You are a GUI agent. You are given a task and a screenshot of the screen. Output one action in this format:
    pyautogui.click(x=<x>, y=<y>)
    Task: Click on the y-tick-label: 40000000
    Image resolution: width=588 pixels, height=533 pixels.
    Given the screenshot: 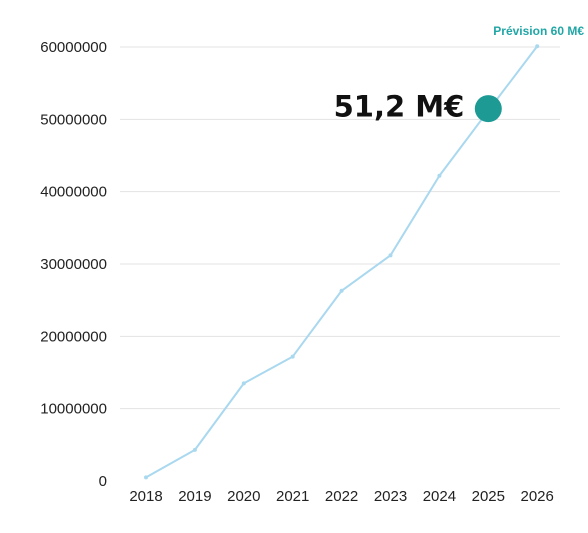 What is the action you would take?
    pyautogui.click(x=73, y=192)
    